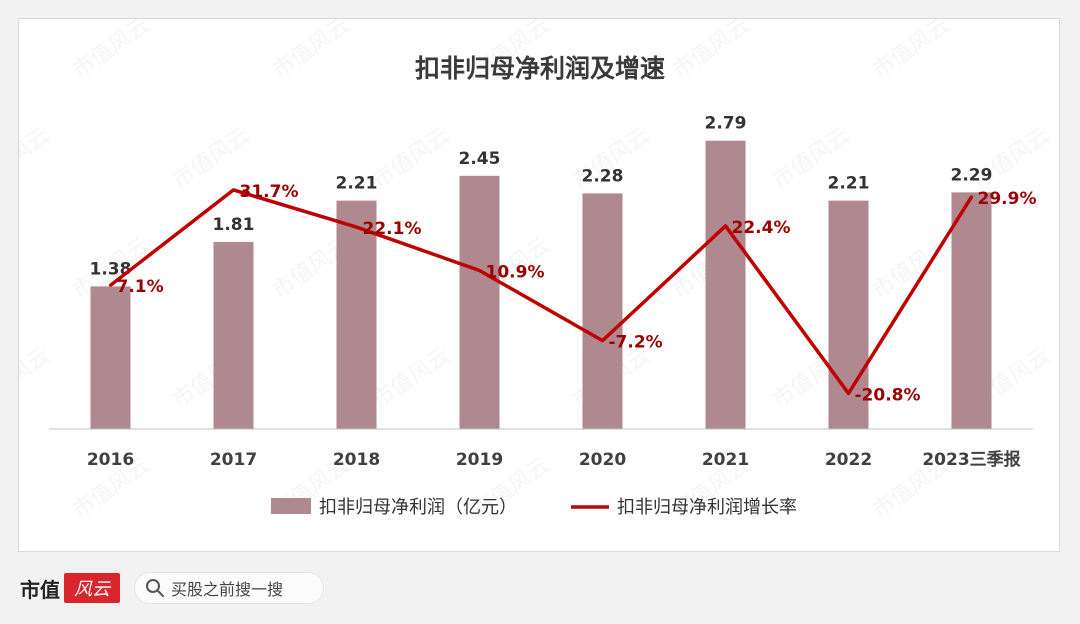 The image size is (1080, 624). Describe the element at coordinates (971, 310) in the screenshot. I see `bar-2023三季报` at that location.